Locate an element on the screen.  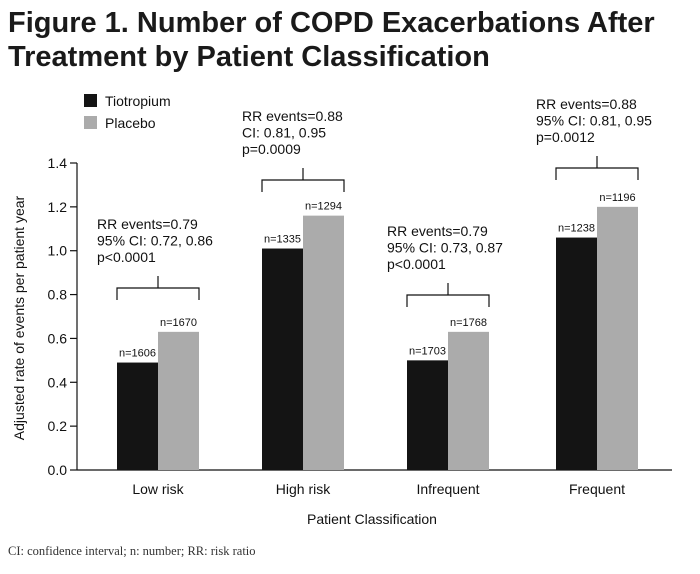
x-tick-label: High risk is located at coordinates (303, 489).